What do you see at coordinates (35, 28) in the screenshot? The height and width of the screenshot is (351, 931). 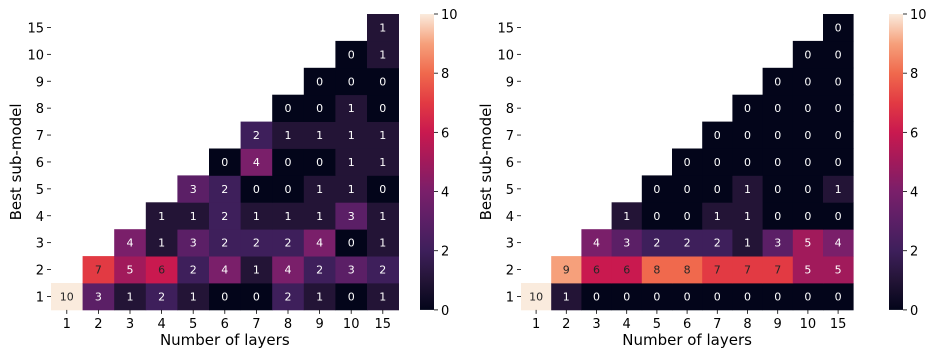 I see `y-tick-label: 15` at bounding box center [35, 28].